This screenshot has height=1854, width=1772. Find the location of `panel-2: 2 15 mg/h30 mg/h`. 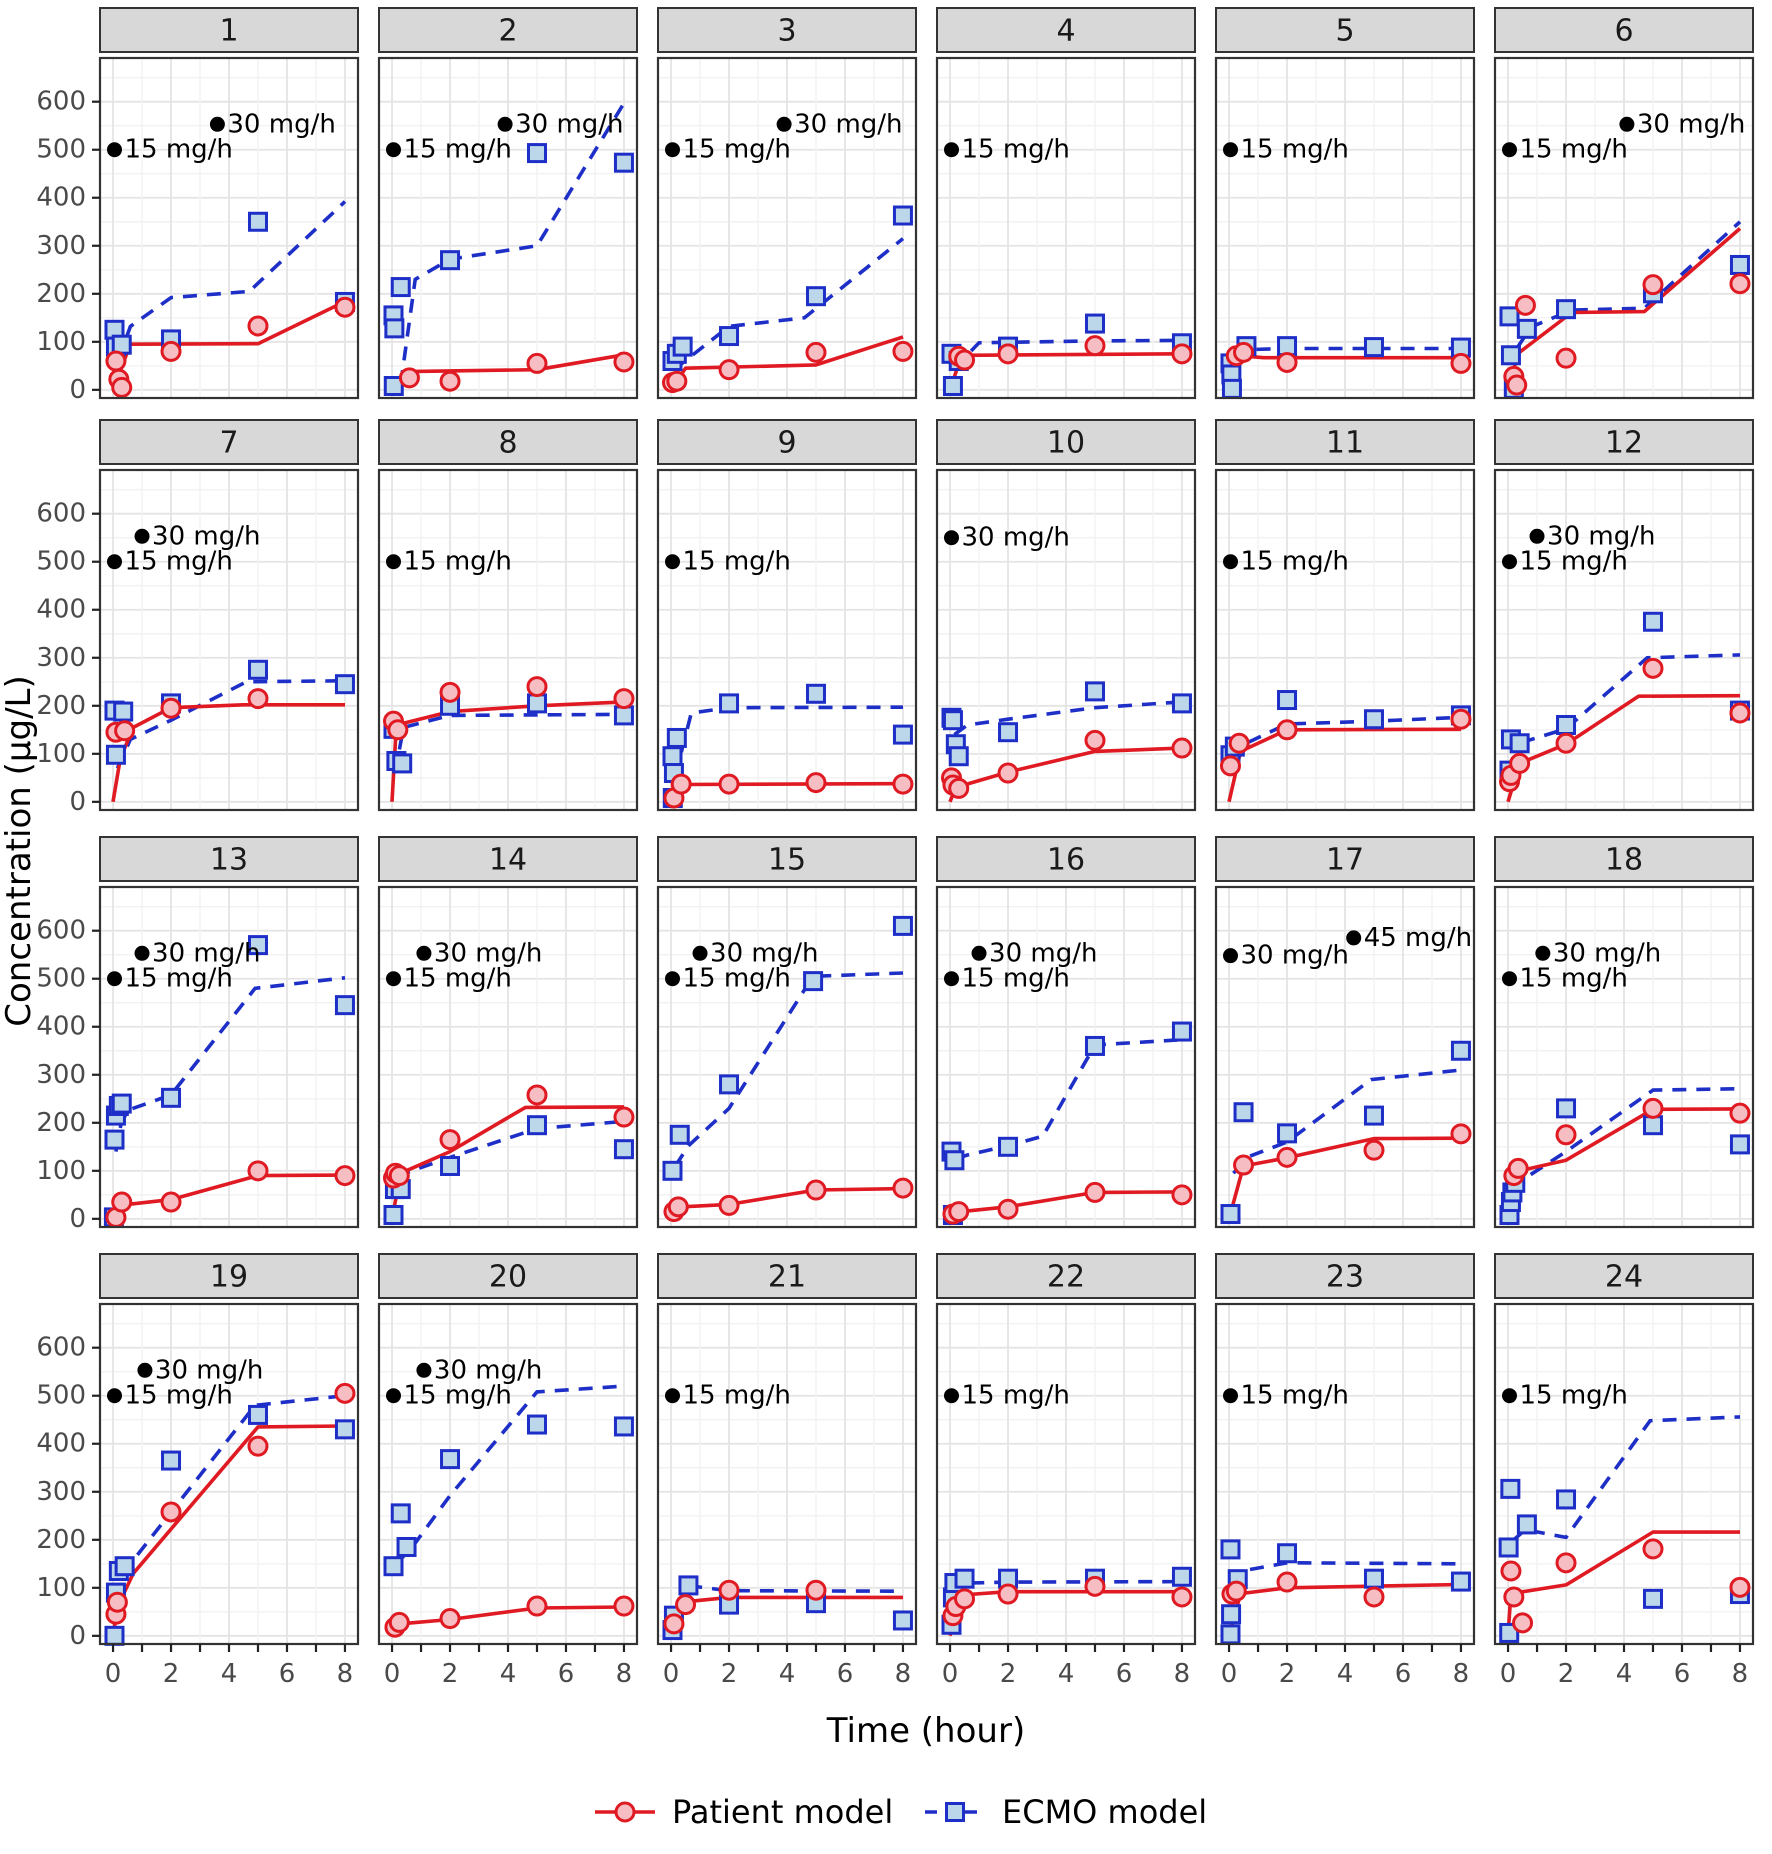

panel-2: 2 15 mg/h30 mg/h is located at coordinates (508, 203).